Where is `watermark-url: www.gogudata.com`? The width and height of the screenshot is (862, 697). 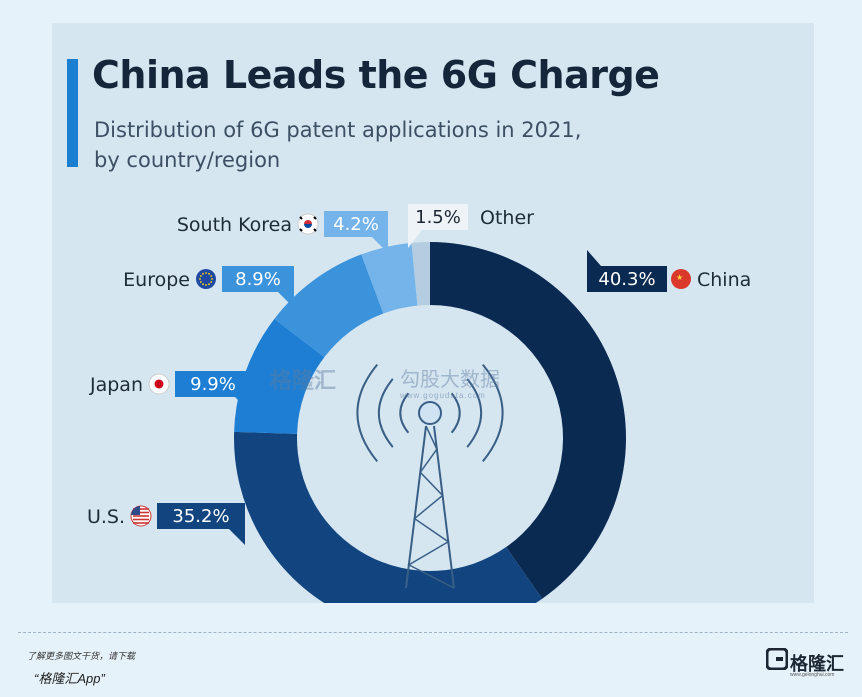 watermark-url: www.gogudata.com is located at coordinates (443, 395).